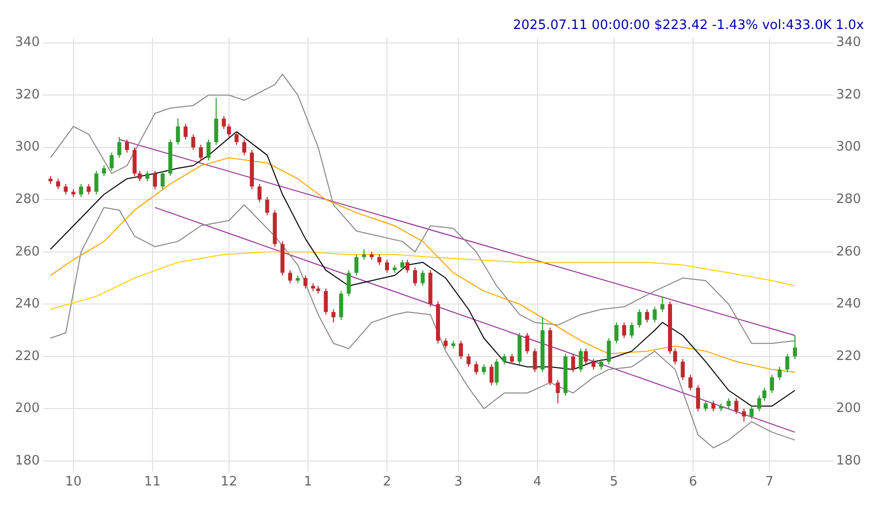 This screenshot has width=876, height=505. Describe the element at coordinates (769, 482) in the screenshot. I see `x-tick-label: 7` at that location.